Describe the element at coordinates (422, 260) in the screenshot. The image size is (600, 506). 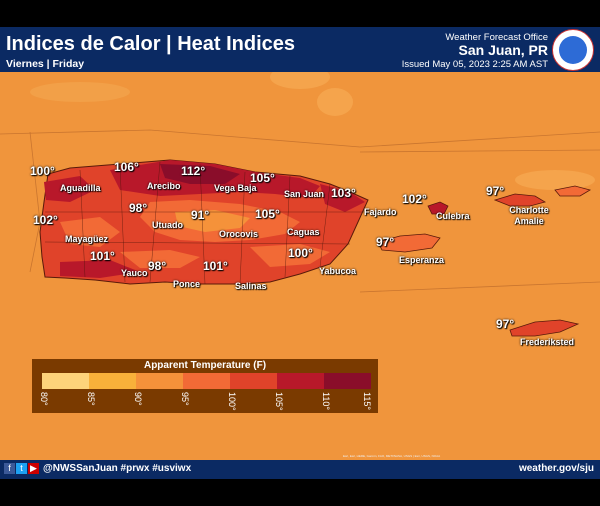
I see `town-label: Esperanza` at that location.